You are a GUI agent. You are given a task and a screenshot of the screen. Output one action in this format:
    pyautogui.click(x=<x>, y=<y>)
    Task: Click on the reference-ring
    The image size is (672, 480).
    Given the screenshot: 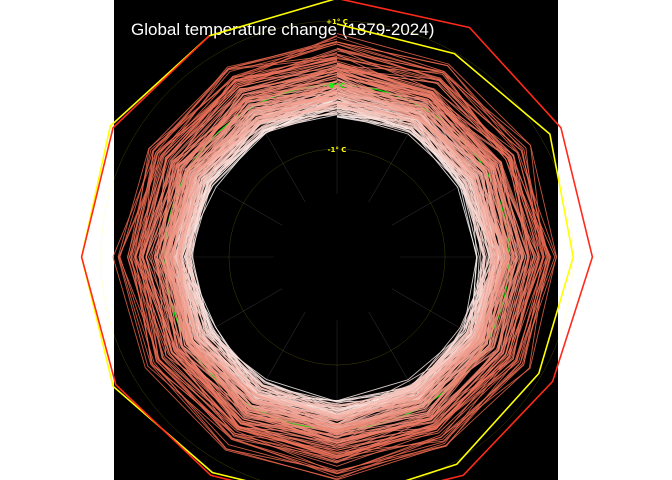 What is the action you would take?
    pyautogui.click(x=337, y=257)
    